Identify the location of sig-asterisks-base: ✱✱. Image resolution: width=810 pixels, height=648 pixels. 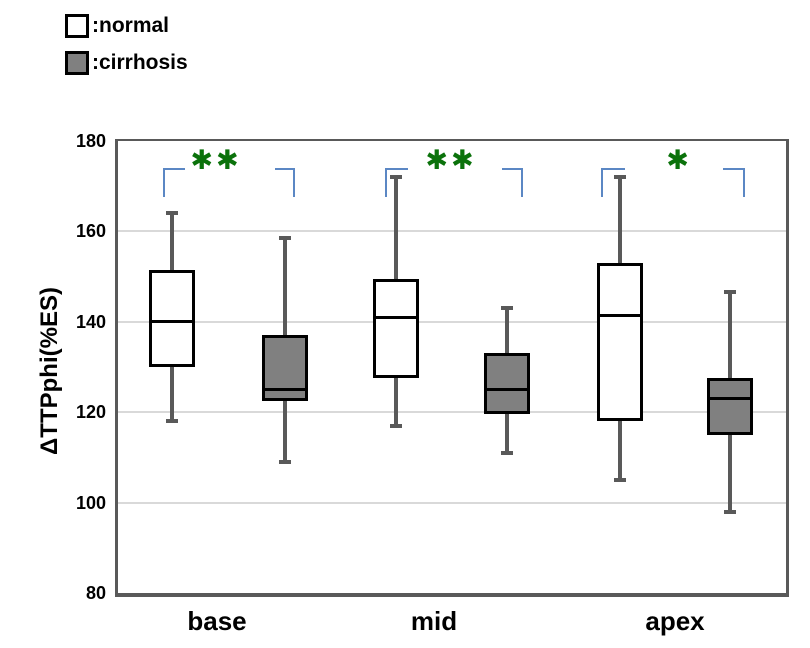
(216, 160).